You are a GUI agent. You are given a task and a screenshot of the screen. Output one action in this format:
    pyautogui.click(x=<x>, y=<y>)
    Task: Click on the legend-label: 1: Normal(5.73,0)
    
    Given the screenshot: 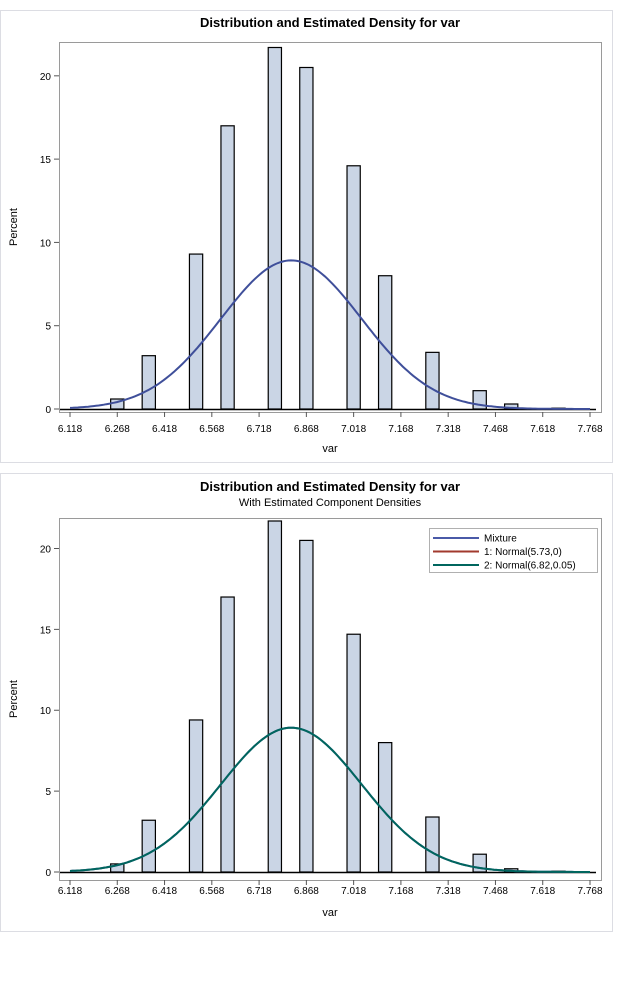 What is the action you would take?
    pyautogui.click(x=523, y=552)
    